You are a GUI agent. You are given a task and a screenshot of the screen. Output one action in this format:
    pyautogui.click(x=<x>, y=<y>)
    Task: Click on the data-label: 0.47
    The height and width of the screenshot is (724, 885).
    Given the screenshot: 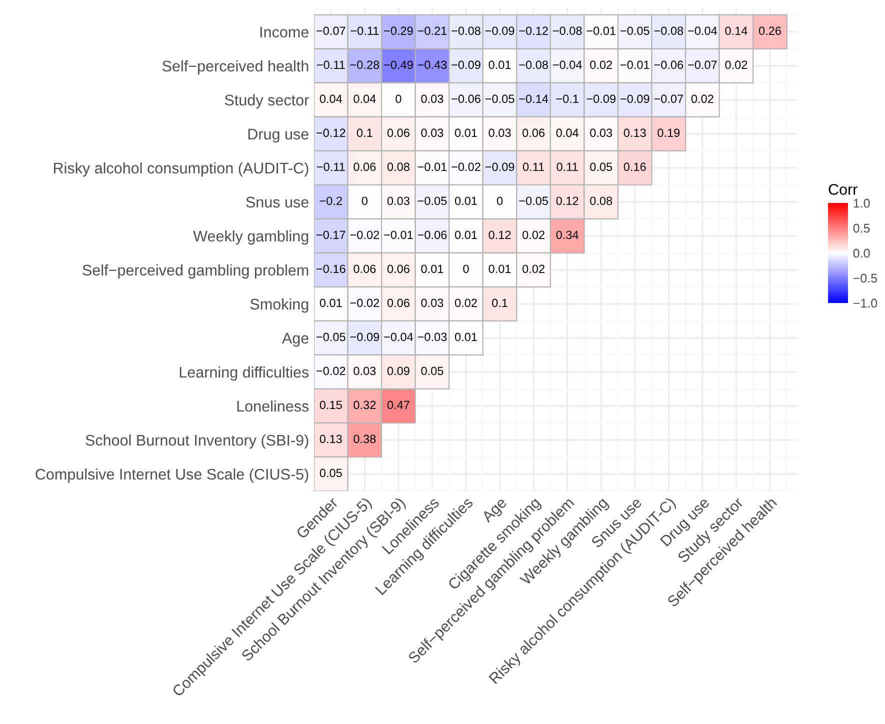 What is the action you would take?
    pyautogui.click(x=398, y=405)
    